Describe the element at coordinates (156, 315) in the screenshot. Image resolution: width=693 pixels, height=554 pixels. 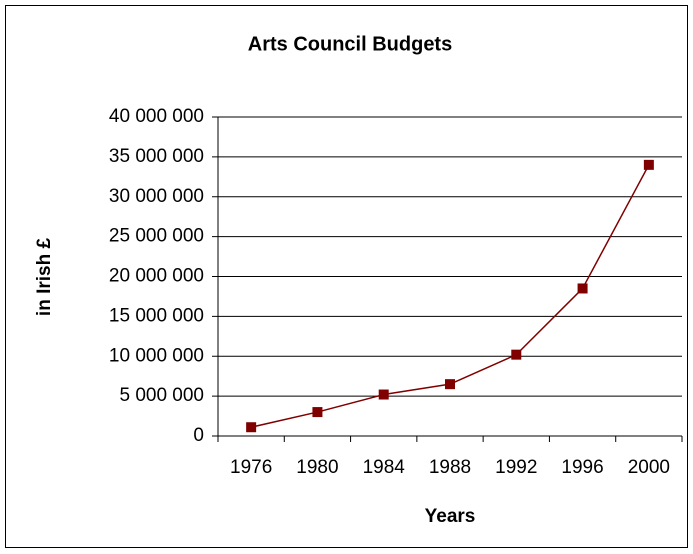
I see `y-tick-label: 15 000 000` at that location.